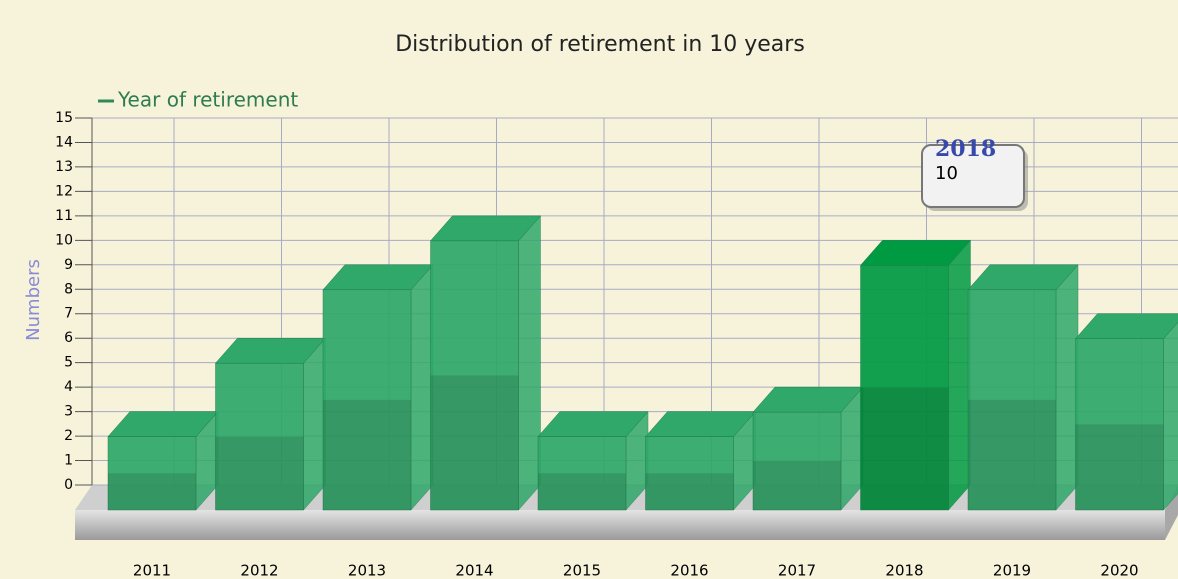  What do you see at coordinates (620, 525) in the screenshot?
I see `floor-front` at bounding box center [620, 525].